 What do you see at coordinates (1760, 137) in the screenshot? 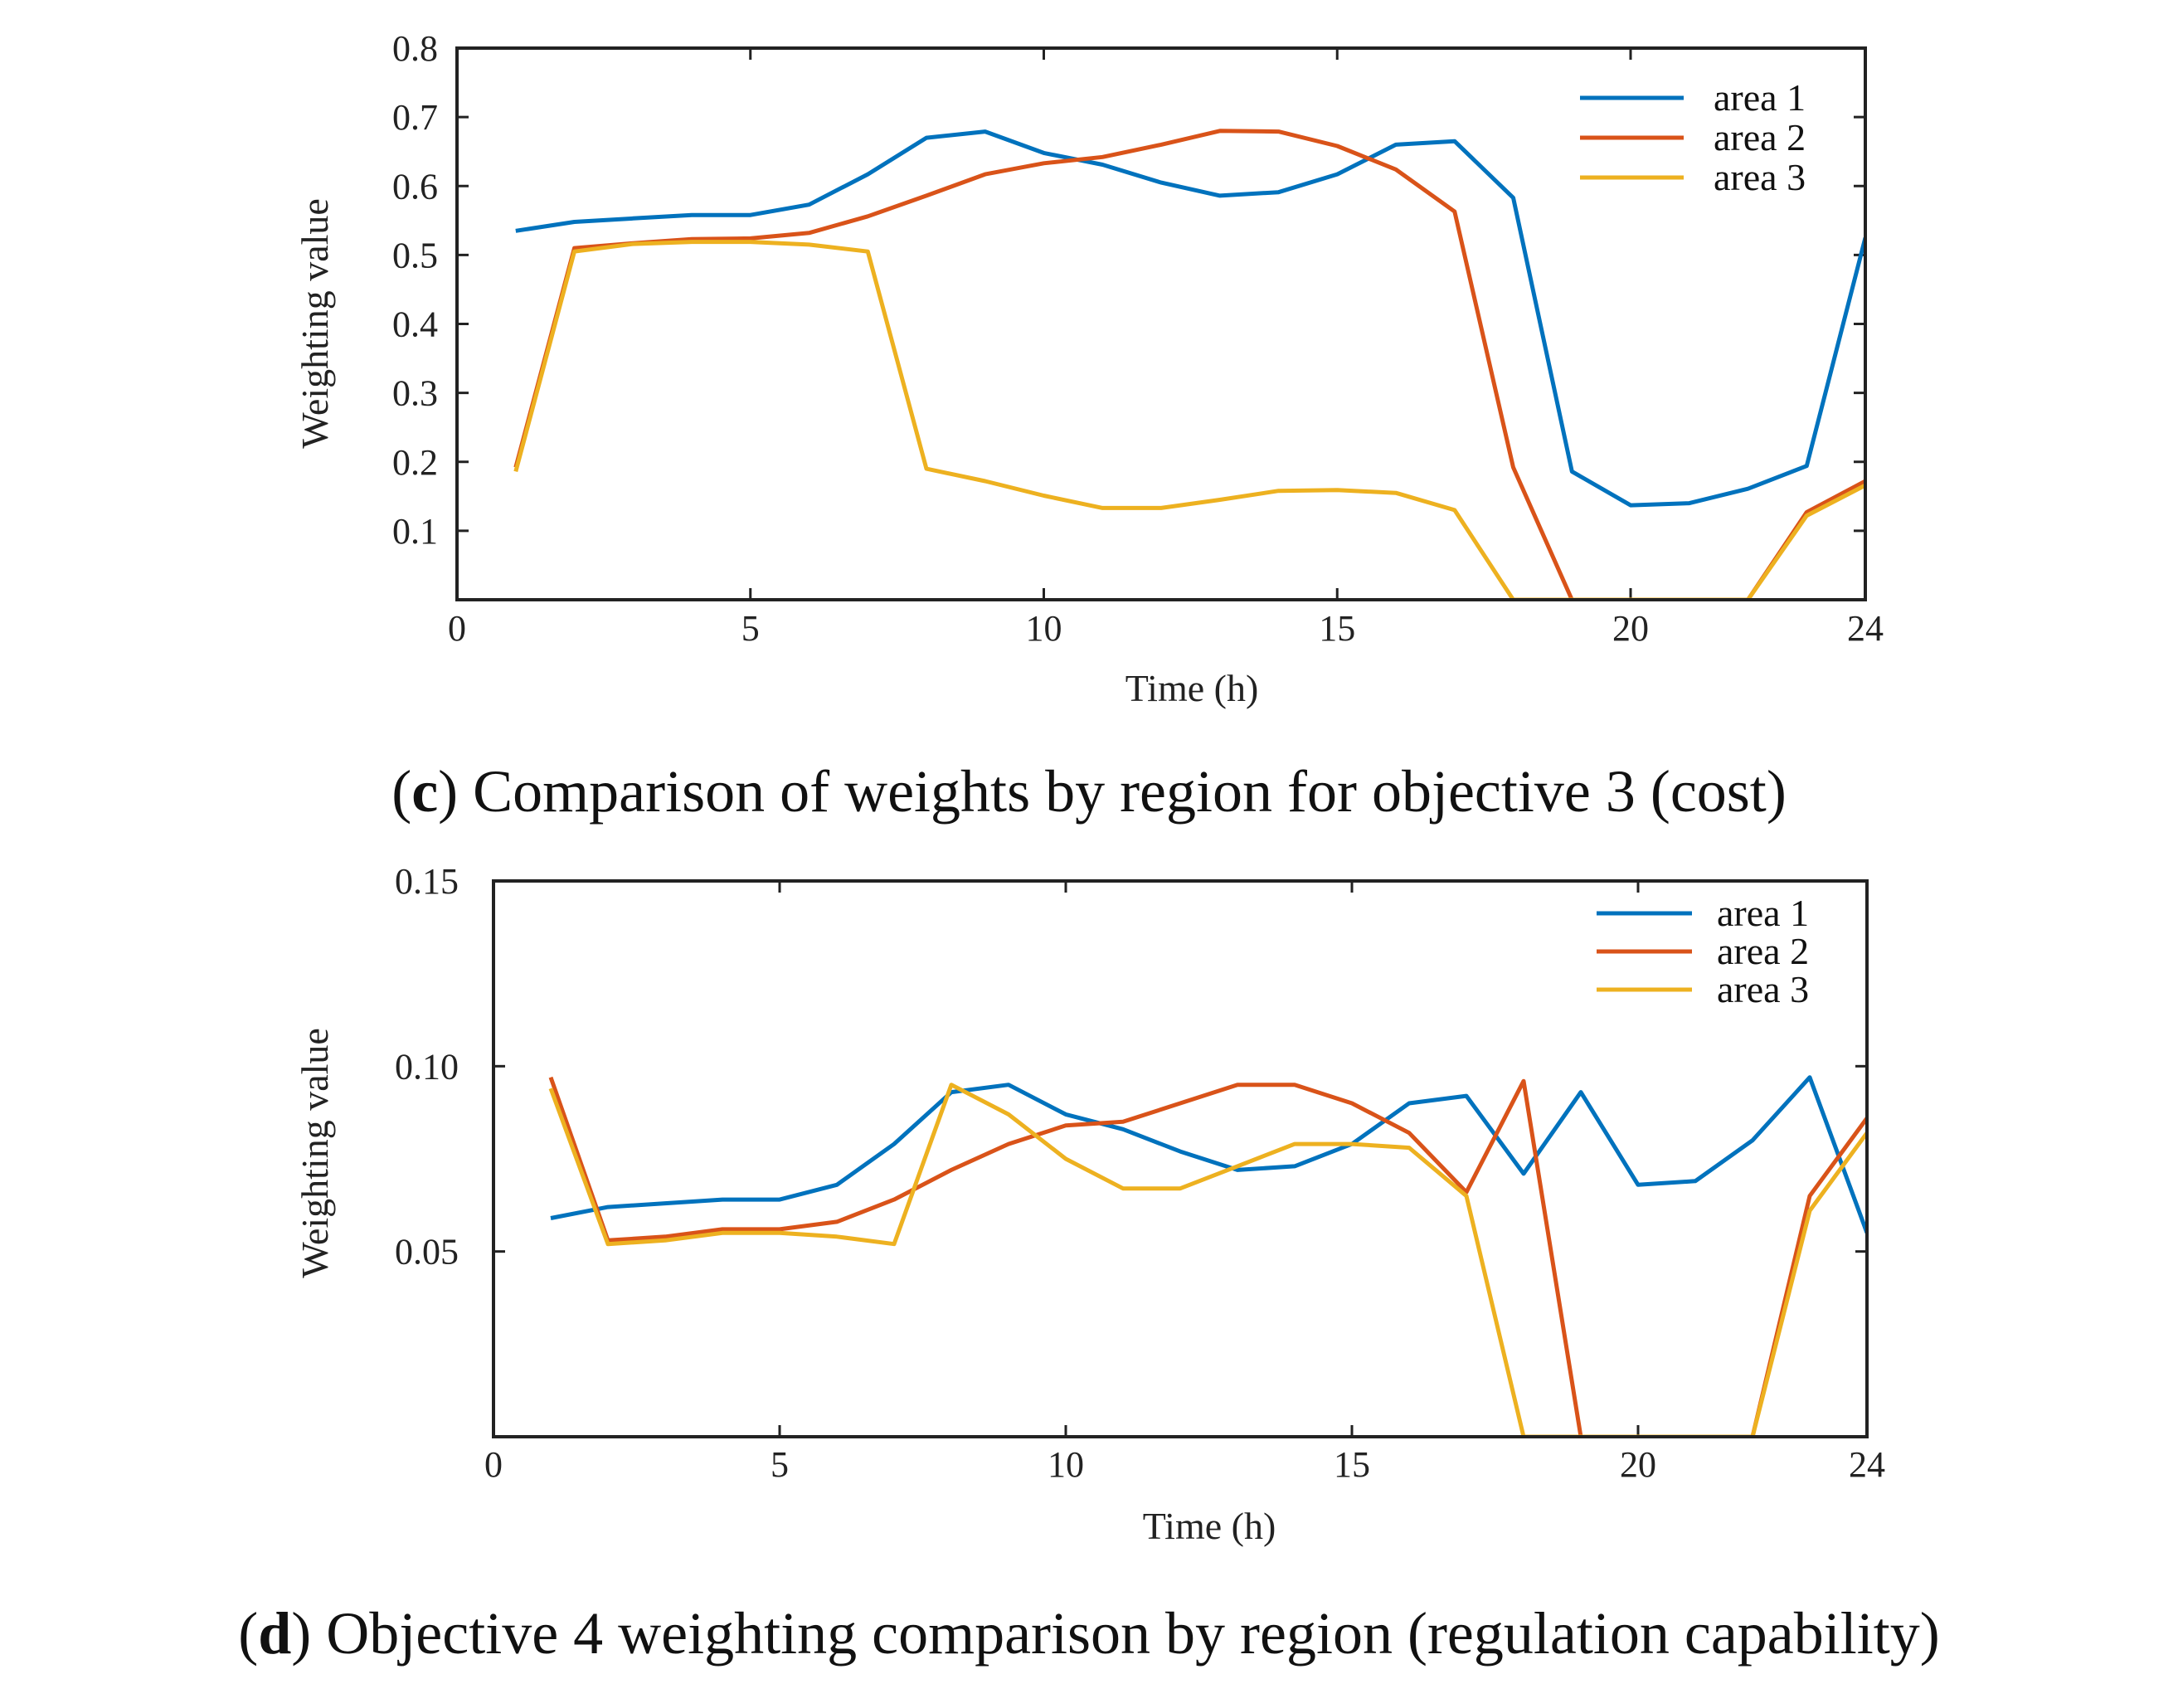
I see `chart-c-legend-label-area-2: area 2` at bounding box center [1760, 137].